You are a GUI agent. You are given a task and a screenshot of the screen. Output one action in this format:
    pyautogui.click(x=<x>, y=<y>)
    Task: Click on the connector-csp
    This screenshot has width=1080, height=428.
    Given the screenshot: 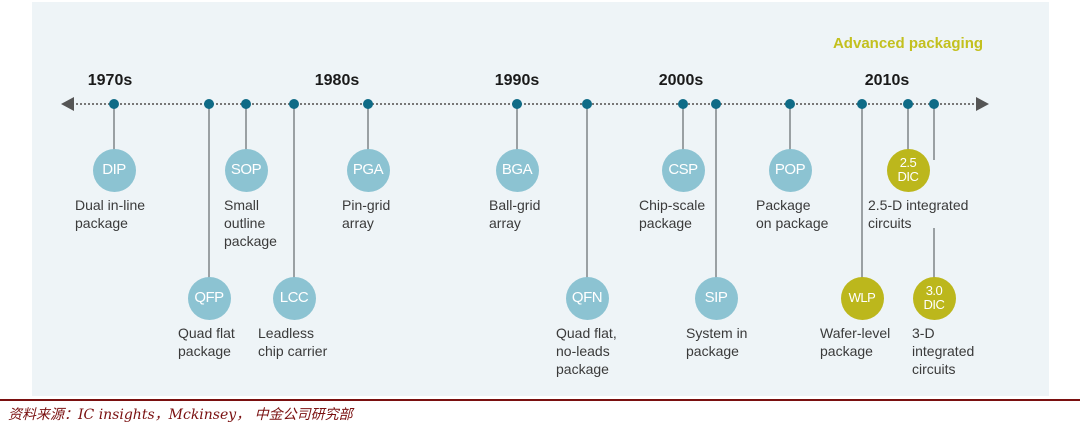 What is the action you would take?
    pyautogui.click(x=683, y=137)
    